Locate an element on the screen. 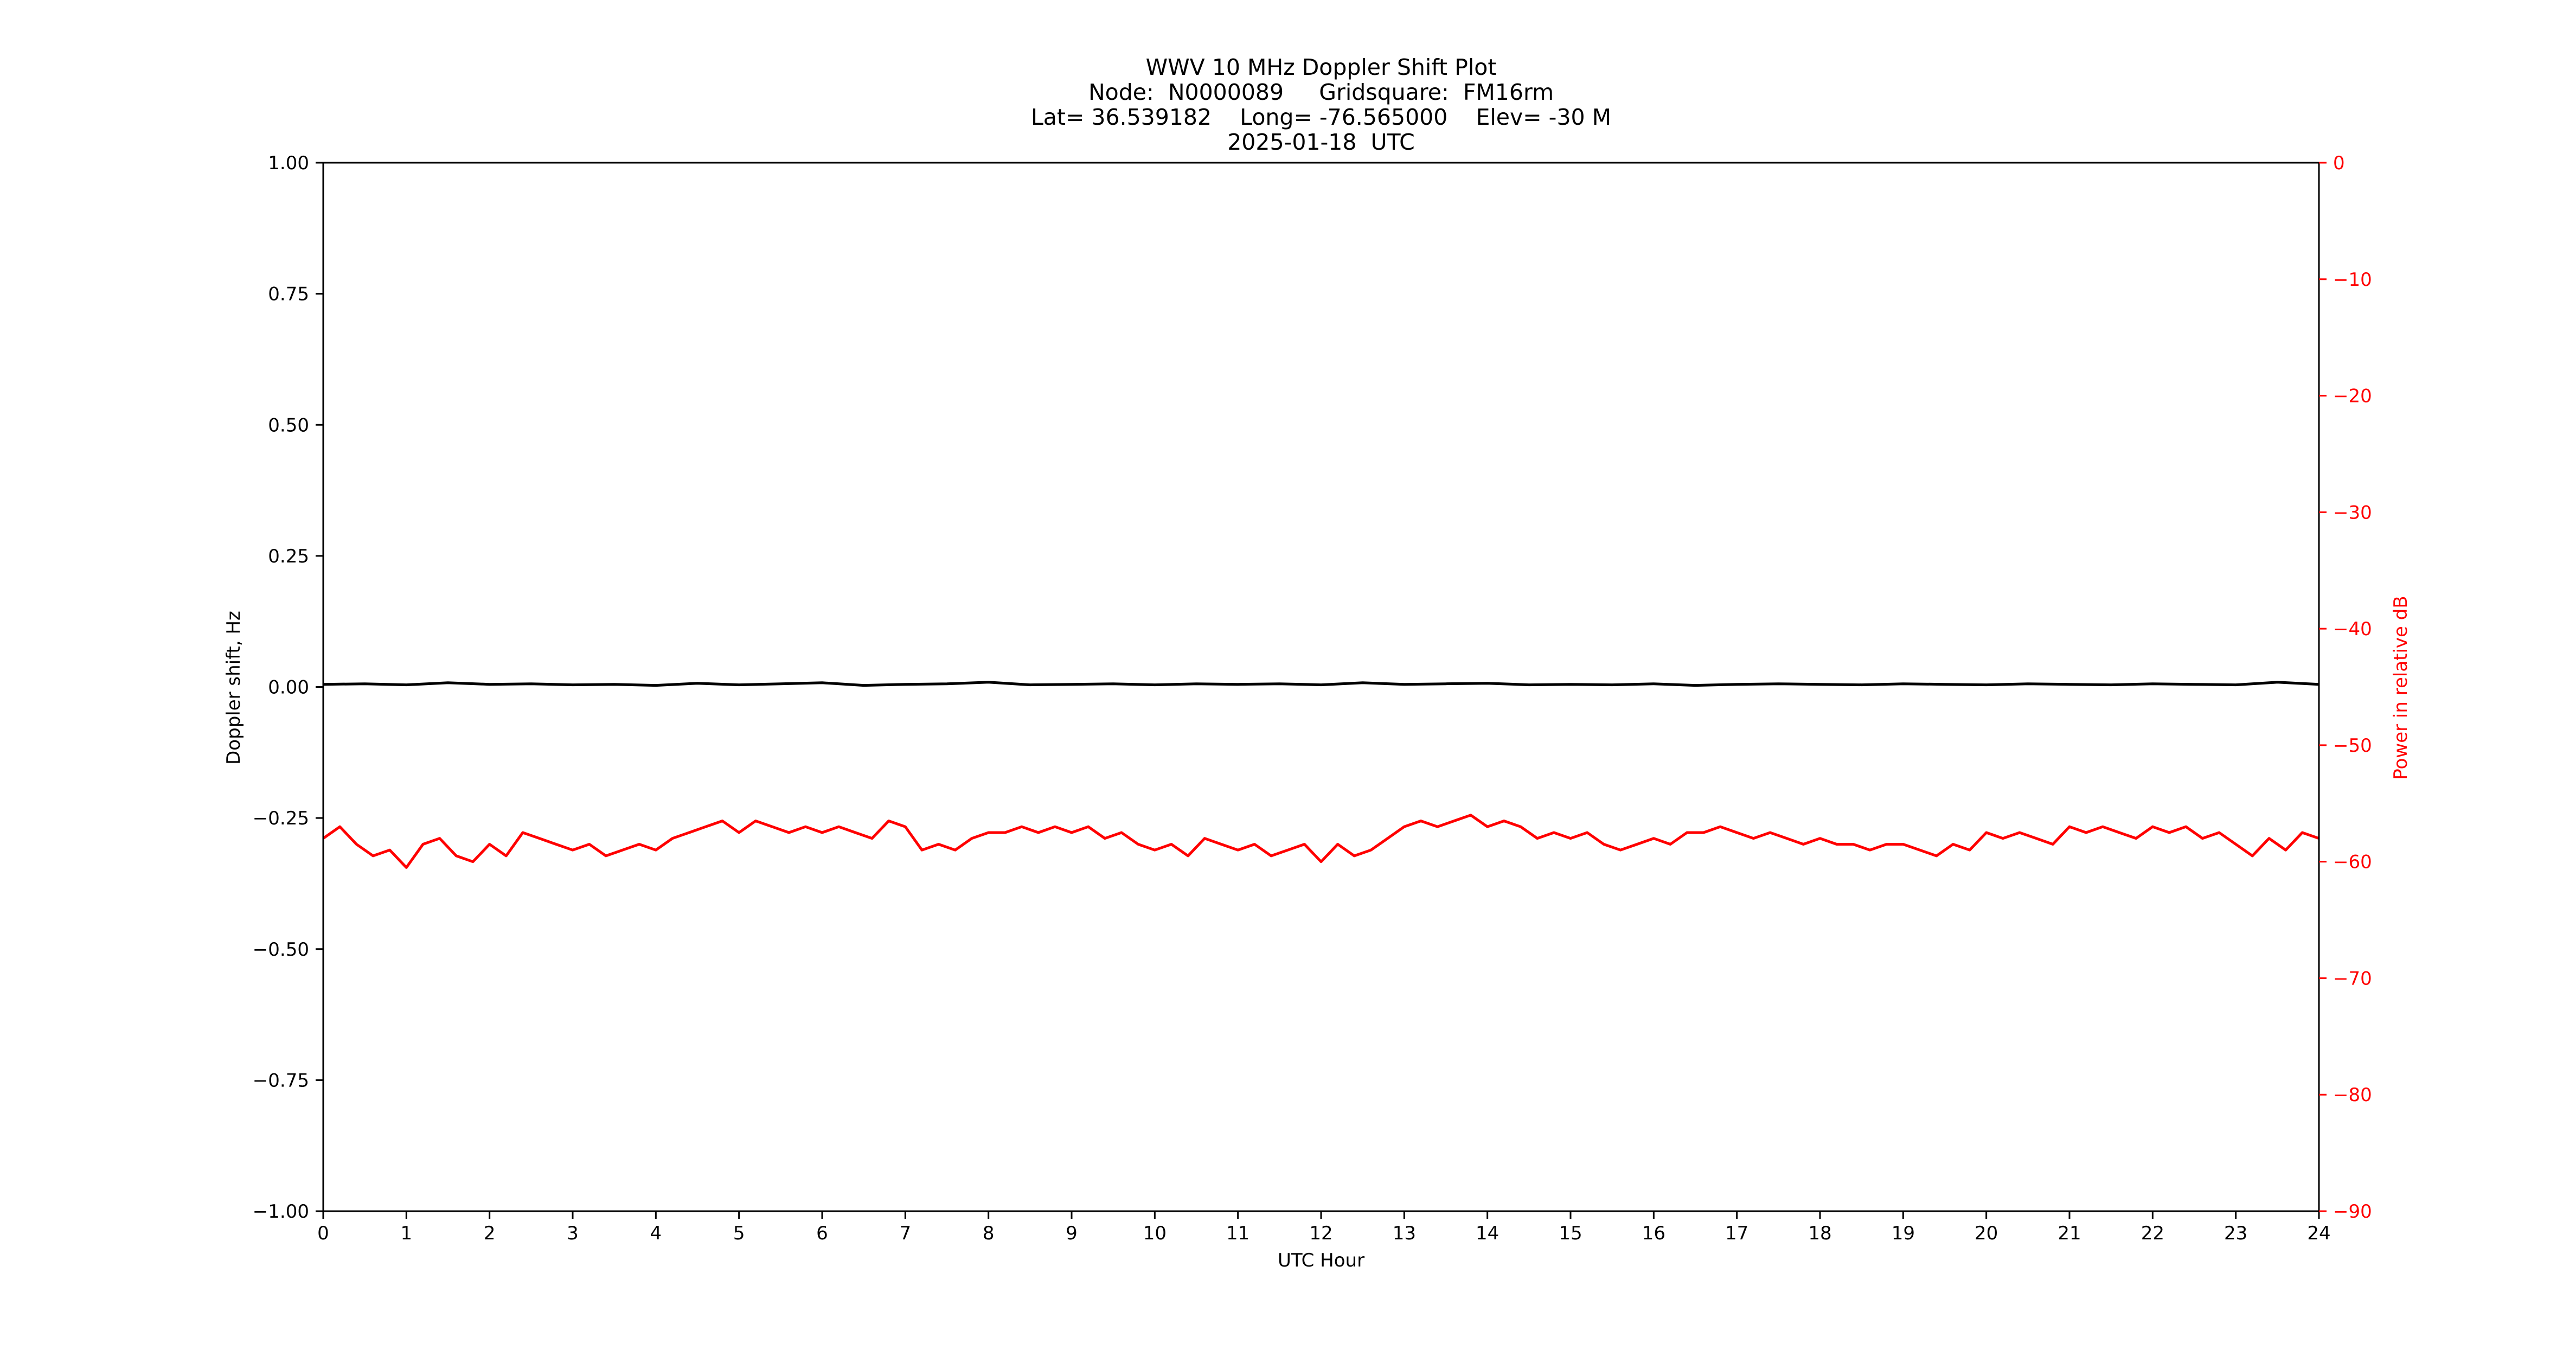  x-tick-label: 16 is located at coordinates (1653, 1233).